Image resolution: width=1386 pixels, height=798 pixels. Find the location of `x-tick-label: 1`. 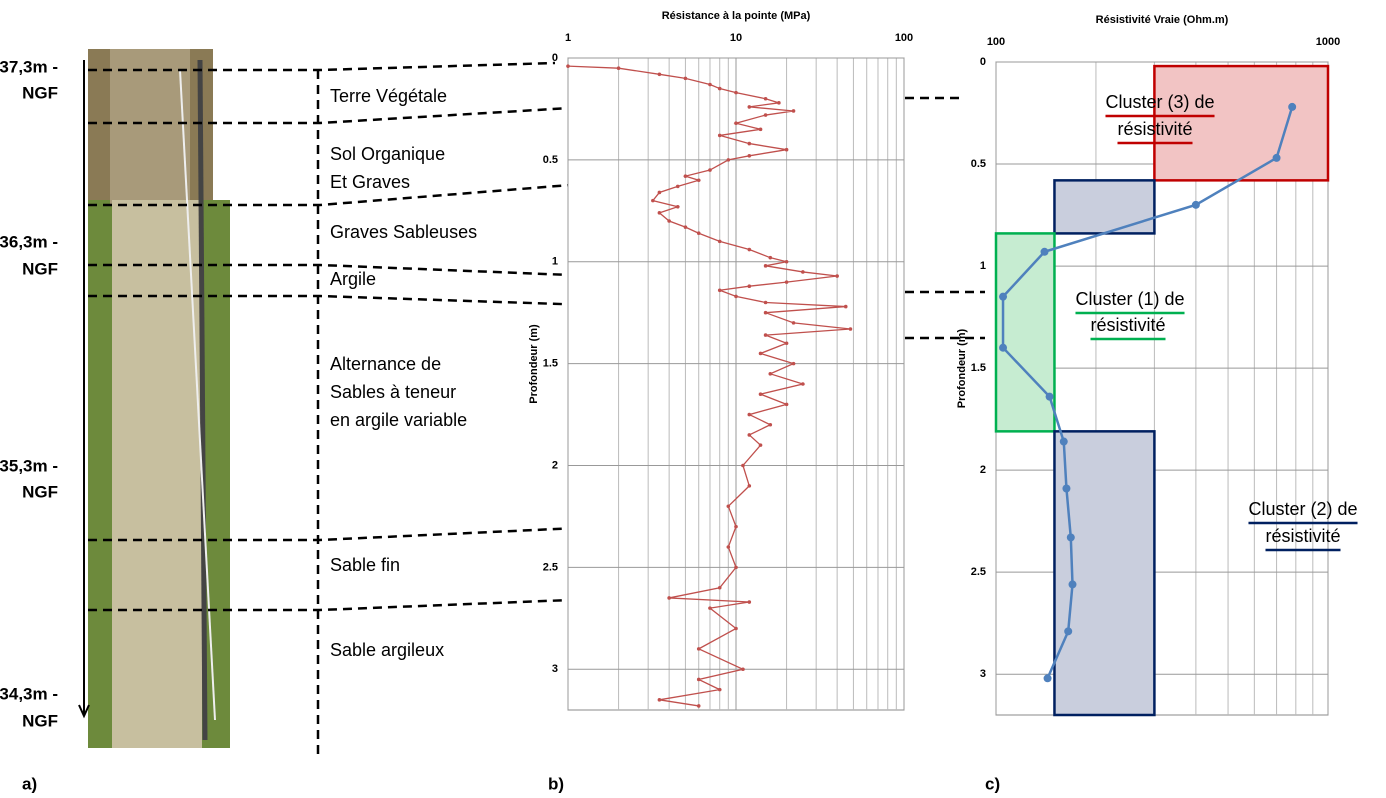

x-tick-label: 1 is located at coordinates (568, 38).